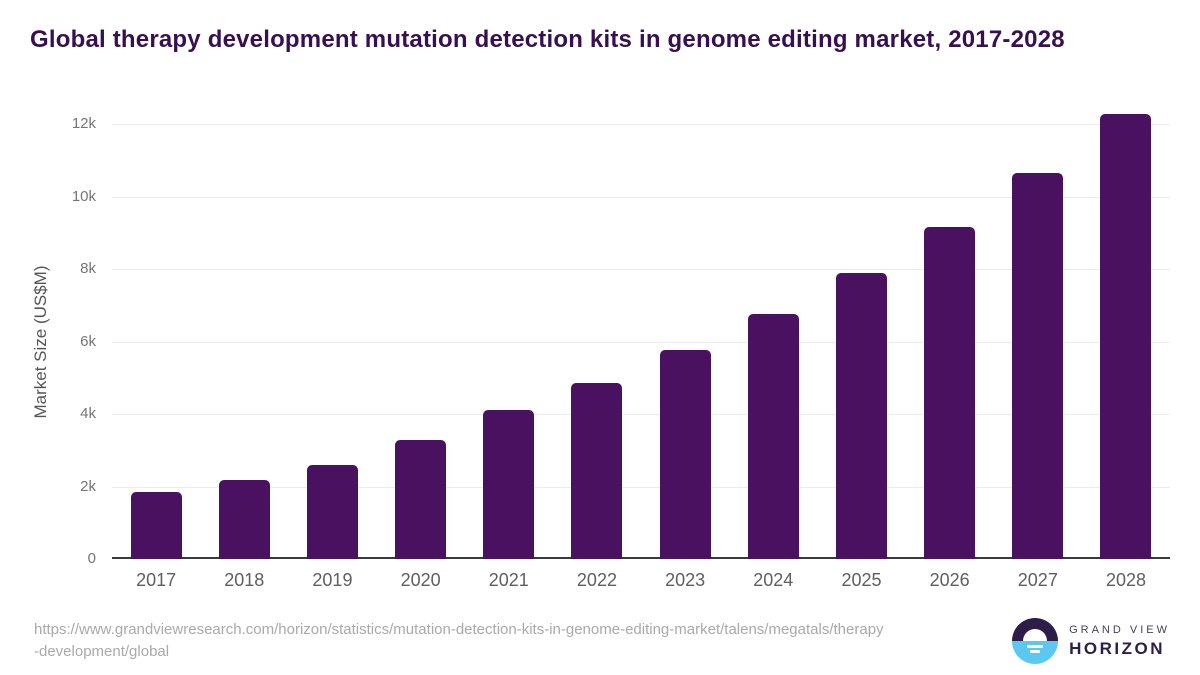 The height and width of the screenshot is (675, 1200). Describe the element at coordinates (156, 525) in the screenshot. I see `bar-2017` at that location.